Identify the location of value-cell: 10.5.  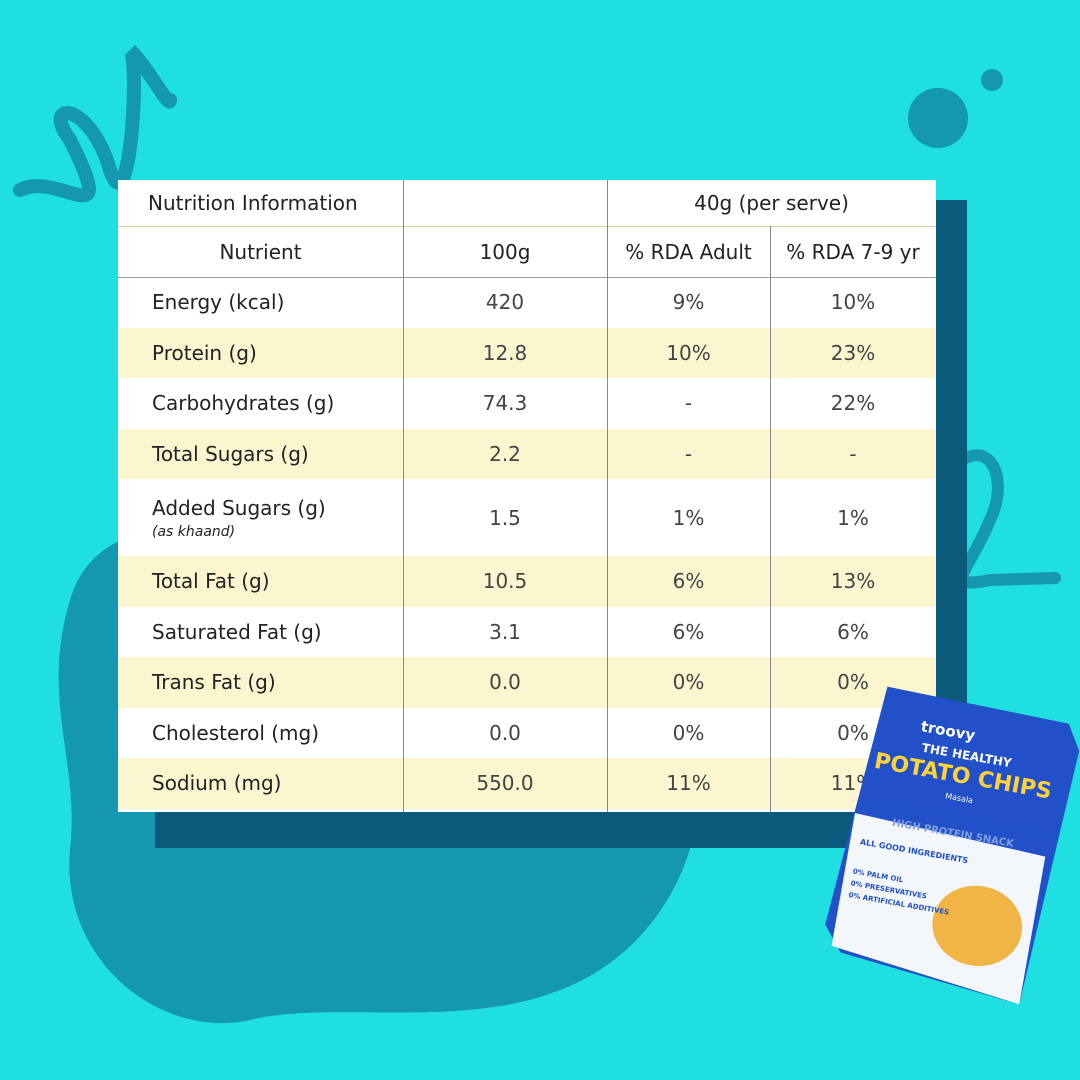
(505, 581).